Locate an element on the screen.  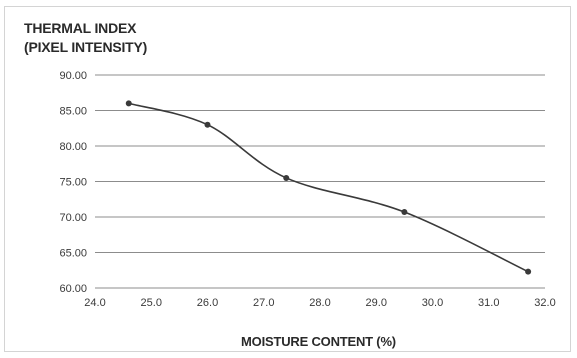
x-tick-label: 26.0 is located at coordinates (207, 303).